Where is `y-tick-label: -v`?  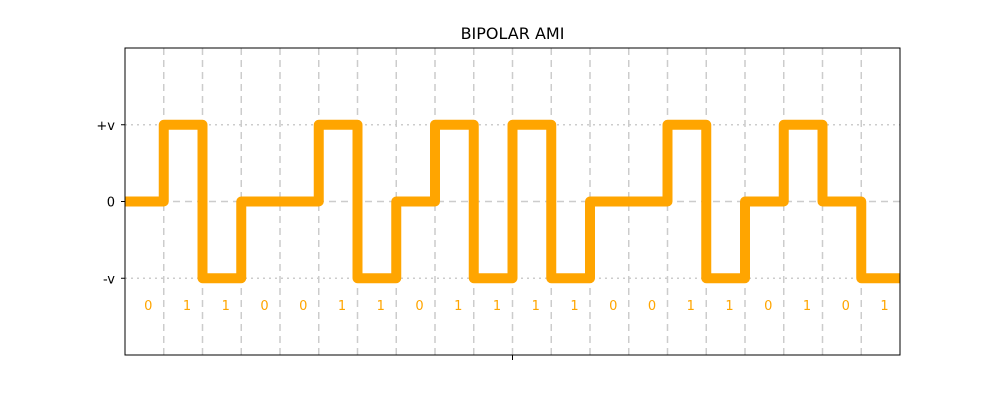 y-tick-label: -v is located at coordinates (109, 279).